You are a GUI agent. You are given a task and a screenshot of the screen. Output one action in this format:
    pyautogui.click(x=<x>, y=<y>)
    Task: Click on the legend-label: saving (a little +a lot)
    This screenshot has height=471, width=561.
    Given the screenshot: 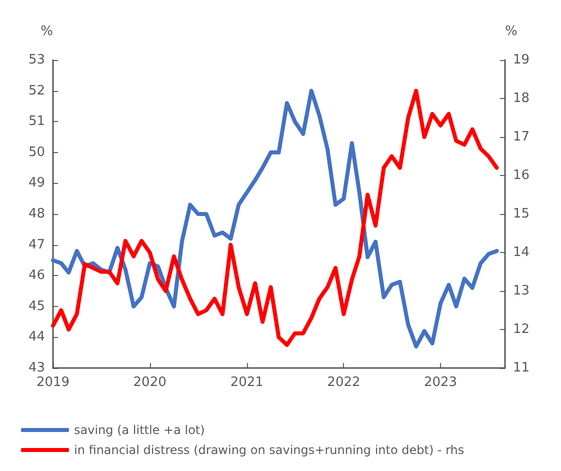 What is the action you would take?
    pyautogui.click(x=139, y=430)
    